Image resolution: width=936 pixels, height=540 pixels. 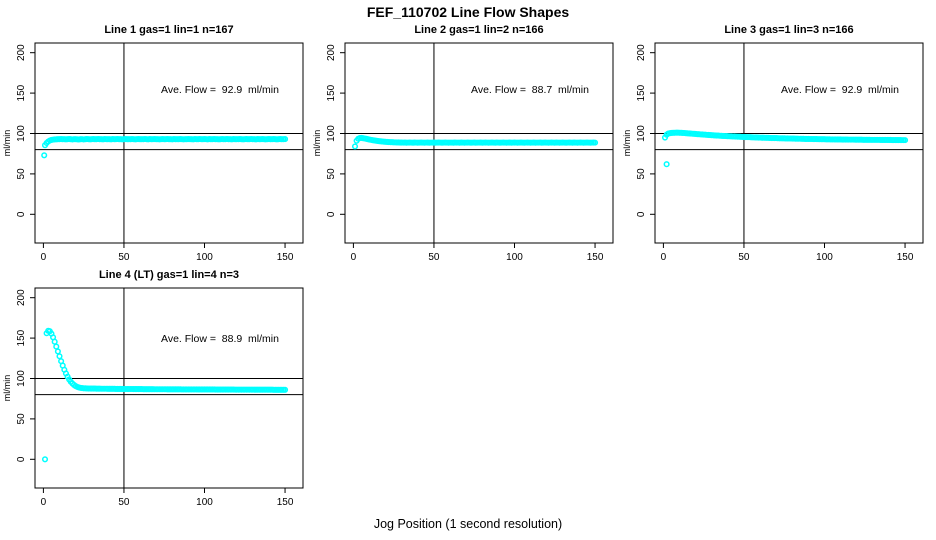 I want to click on panel-title-line2: Line 2 gas=1 lin=2 n=166, so click(x=479, y=30).